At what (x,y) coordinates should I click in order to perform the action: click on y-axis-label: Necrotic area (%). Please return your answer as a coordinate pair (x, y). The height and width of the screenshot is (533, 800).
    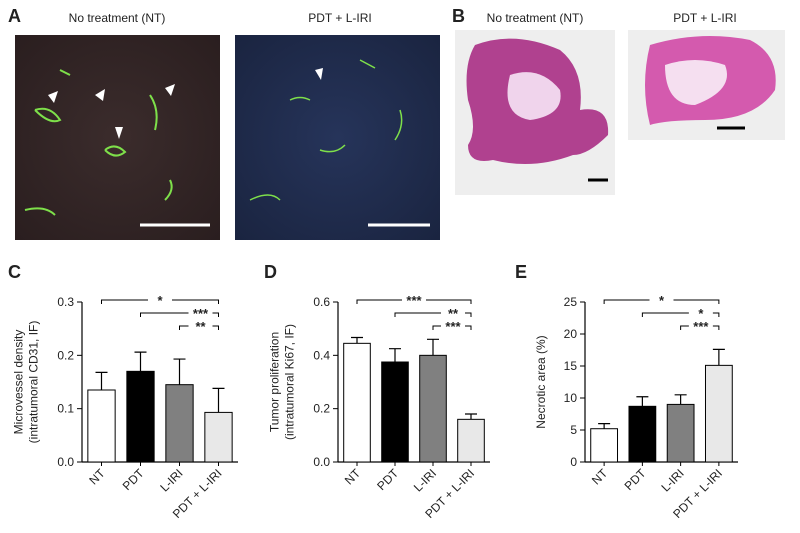
    Looking at the image, I should click on (541, 381).